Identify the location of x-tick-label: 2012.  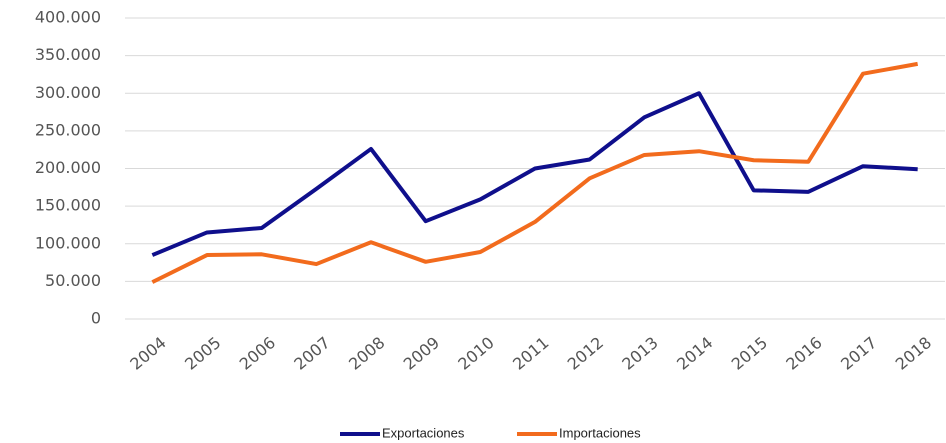
(585, 353).